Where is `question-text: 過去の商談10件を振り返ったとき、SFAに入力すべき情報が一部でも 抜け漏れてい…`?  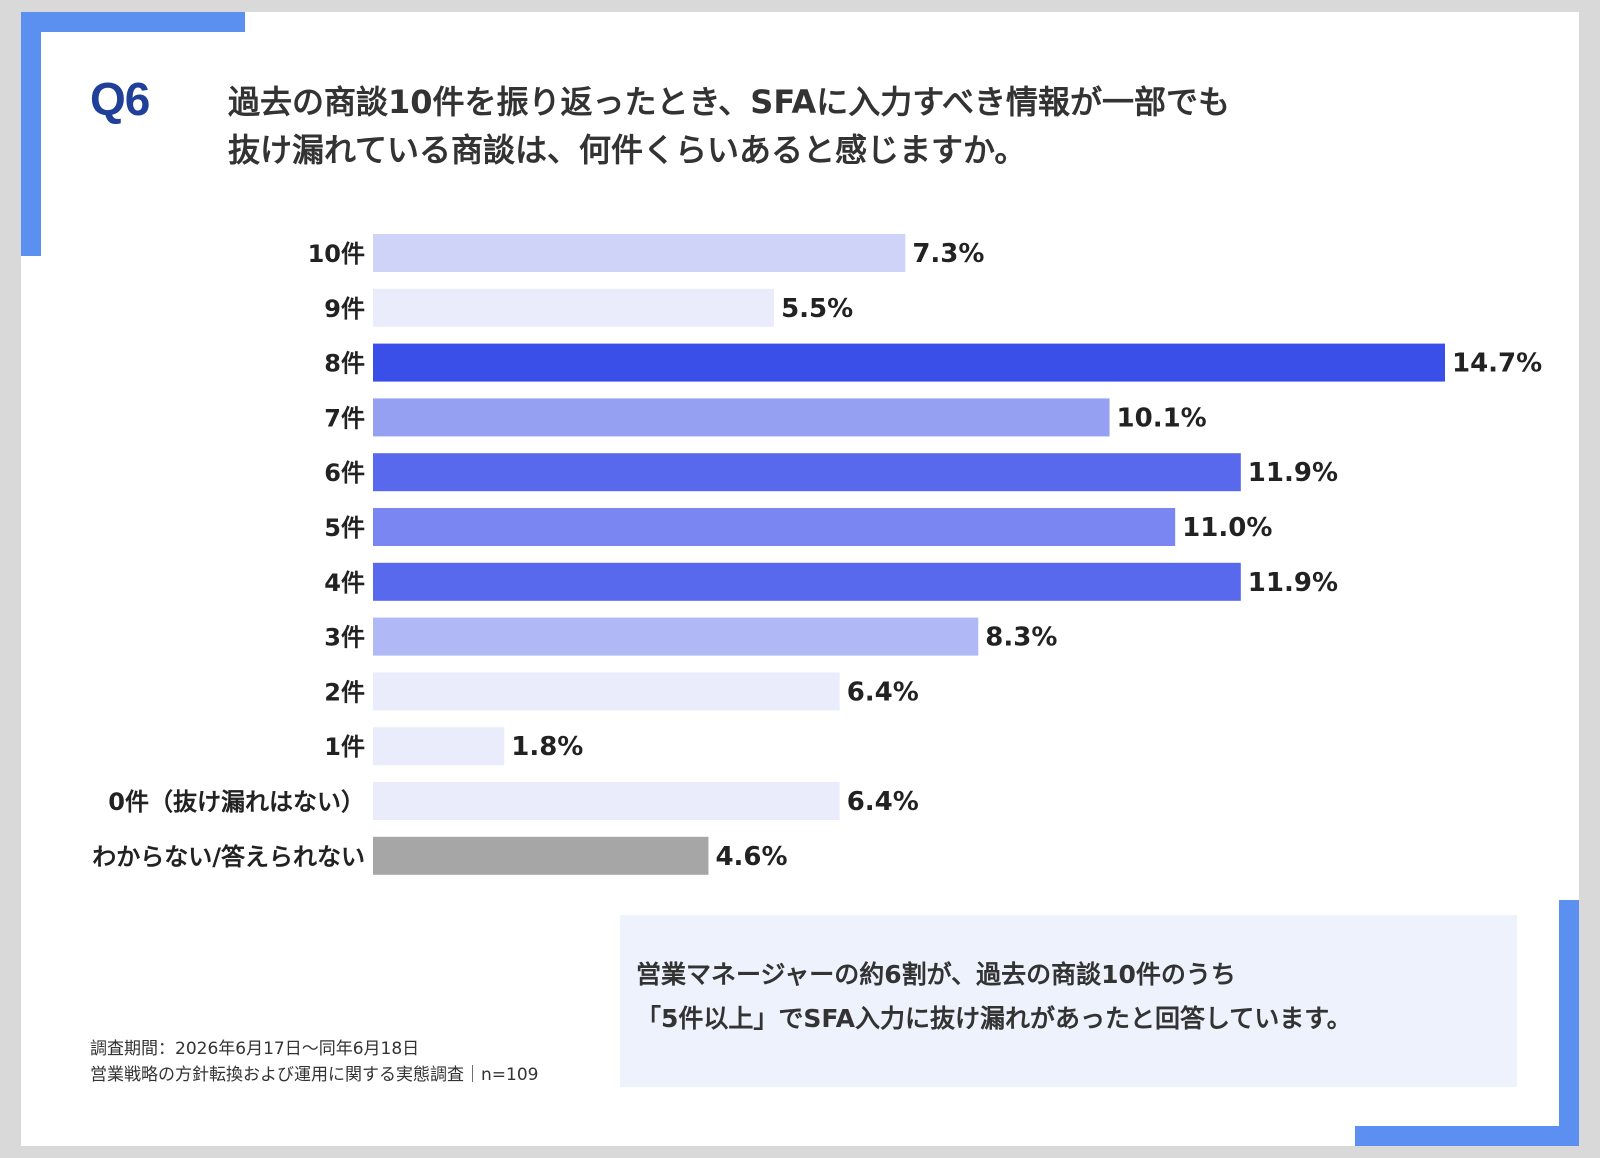
question-text: 過去の商談10件を振り返ったとき、SFAに入力すべき情報が一部でも 抜け漏れてい… is located at coordinates (828, 126).